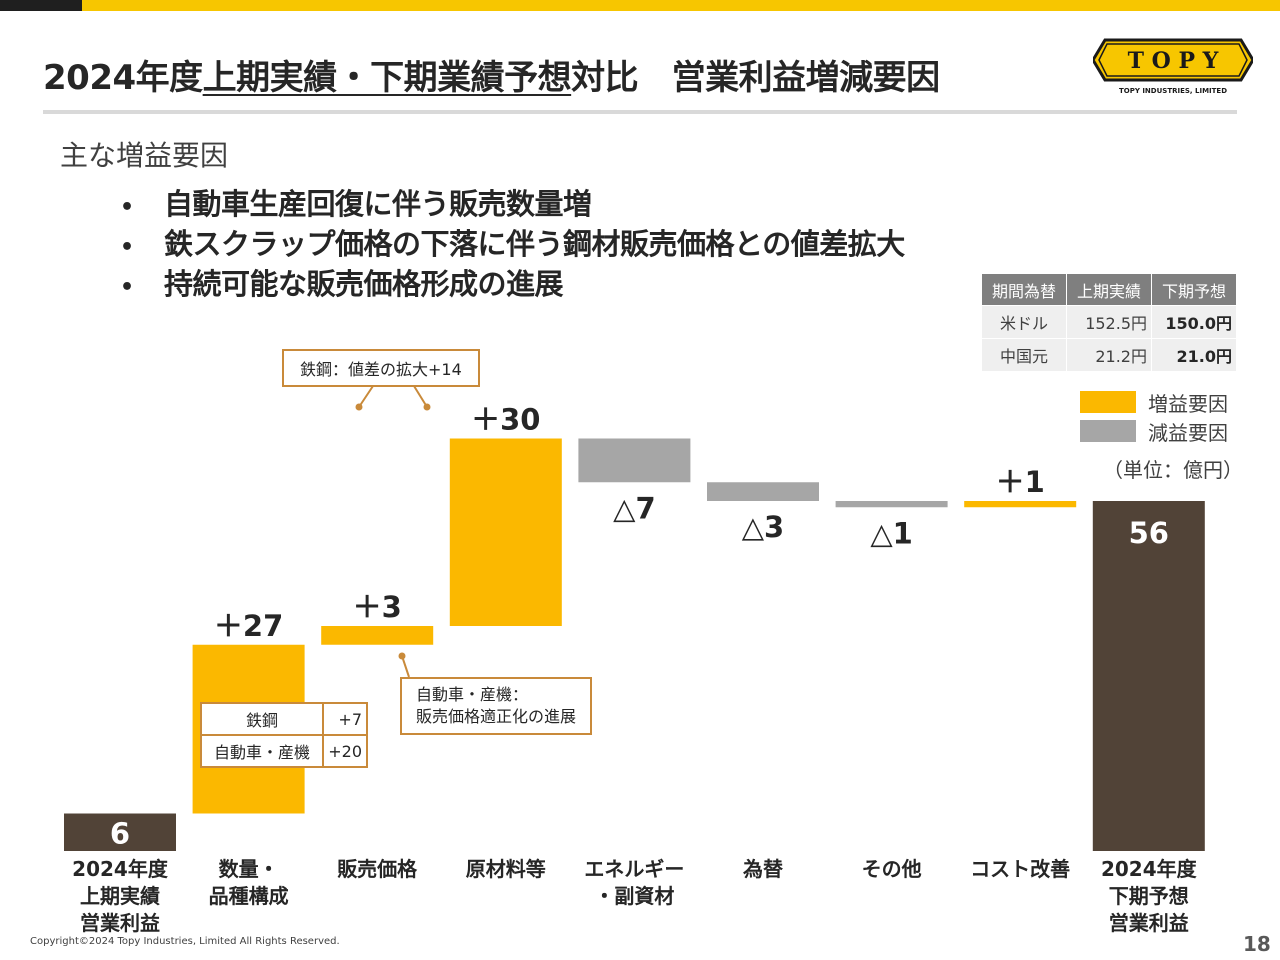 The width and height of the screenshot is (1280, 960). What do you see at coordinates (364, 284) in the screenshot?
I see `bullet-text: 持続可能な販売価格形成の進展` at bounding box center [364, 284].